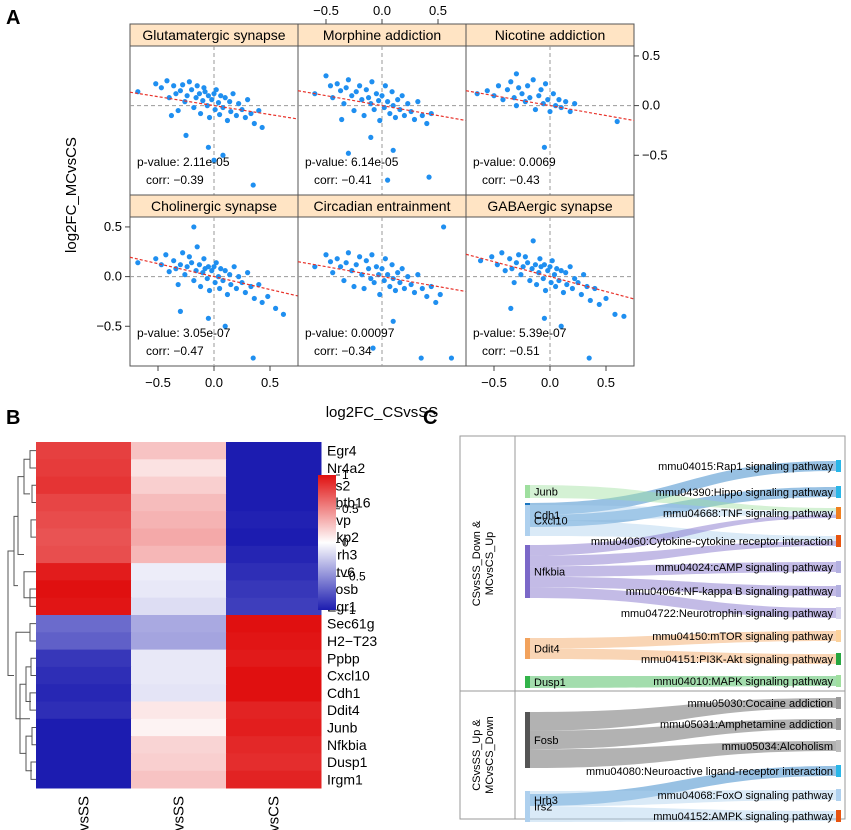 The height and width of the screenshot is (830, 851). What do you see at coordinates (745, 467) in the screenshot?
I see `pathway-label: mmu04015:Rap1 signaling pathway` at bounding box center [745, 467].